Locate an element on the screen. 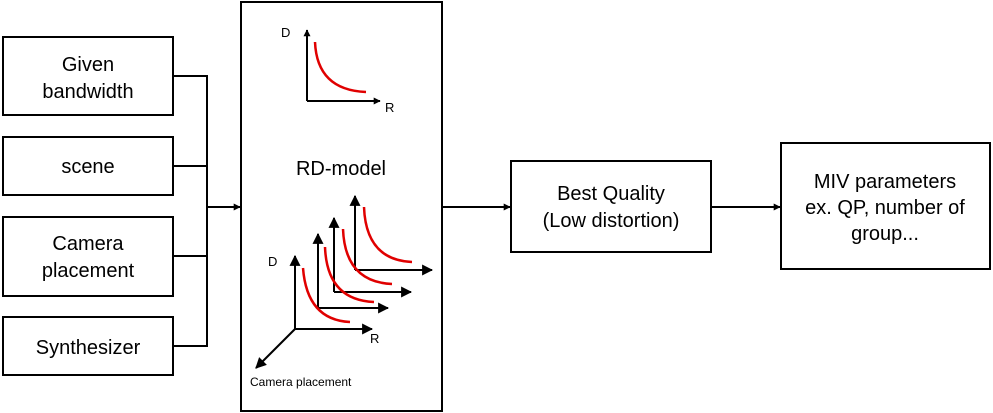 This screenshot has height=413, width=993. camera-placement-label-line2: placement is located at coordinates (88, 271).